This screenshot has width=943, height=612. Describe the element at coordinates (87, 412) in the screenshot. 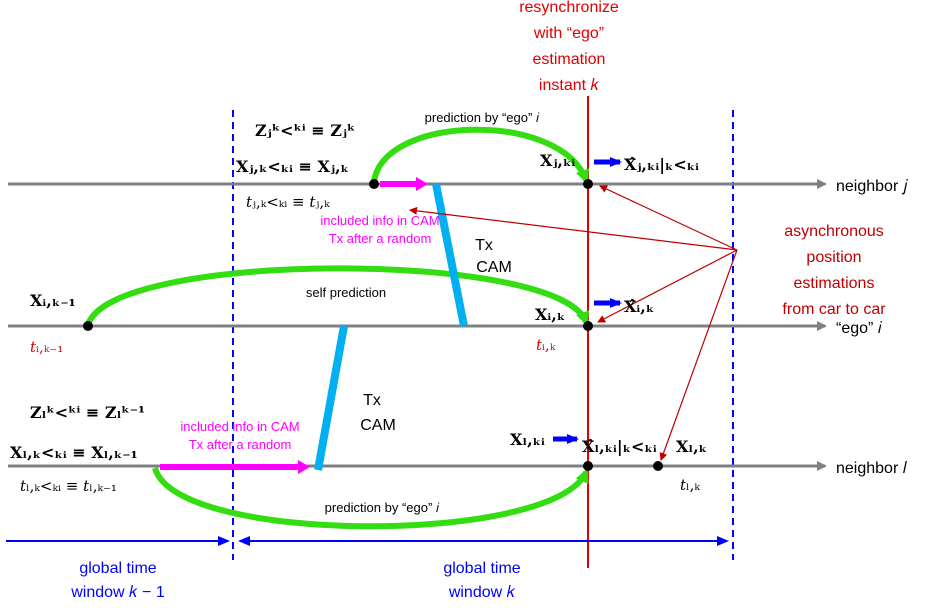

I see `math-zl: 𝐙ₗᵏ<ᵏⁱ ≡ 𝐙ₗᵏ⁻¹` at that location.